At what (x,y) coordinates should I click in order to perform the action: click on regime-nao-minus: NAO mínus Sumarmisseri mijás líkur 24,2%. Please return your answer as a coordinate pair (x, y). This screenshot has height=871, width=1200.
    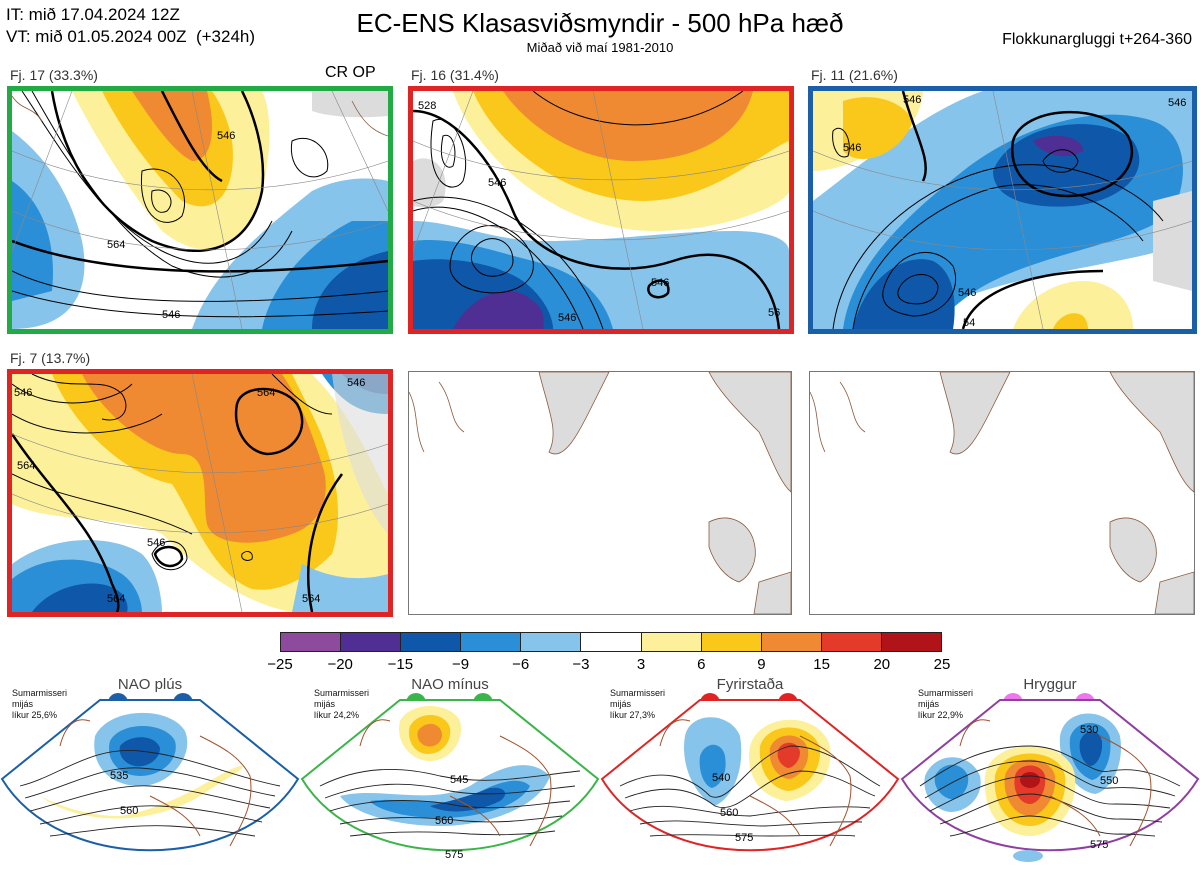
    Looking at the image, I should click on (450, 773).